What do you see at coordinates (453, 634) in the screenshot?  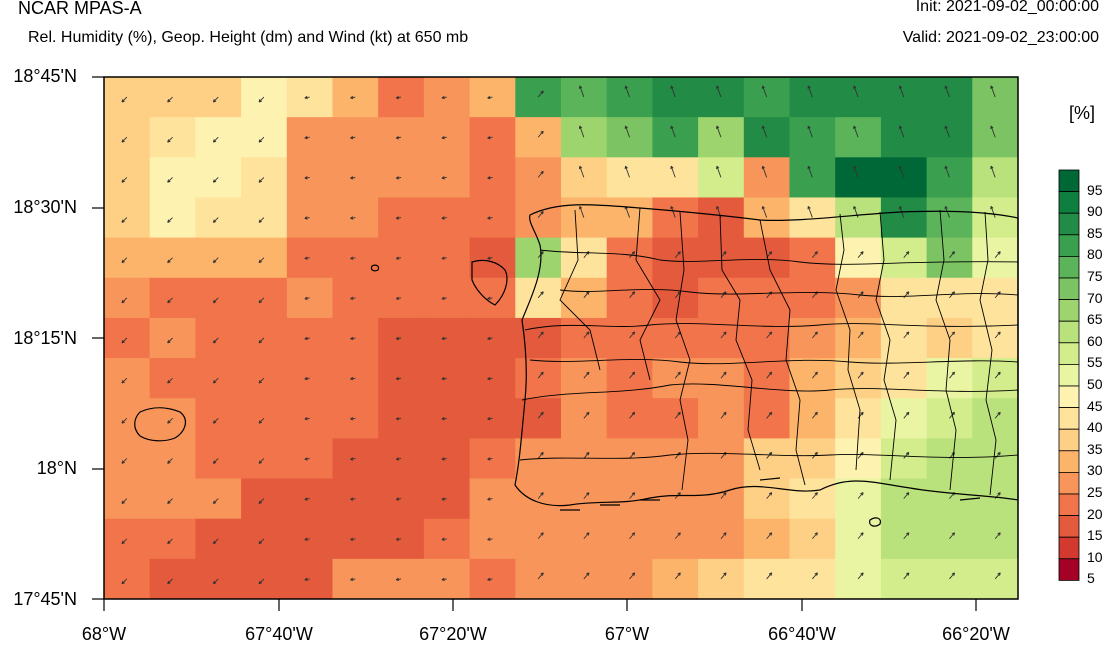 I see `lon-label: 67°20'W` at bounding box center [453, 634].